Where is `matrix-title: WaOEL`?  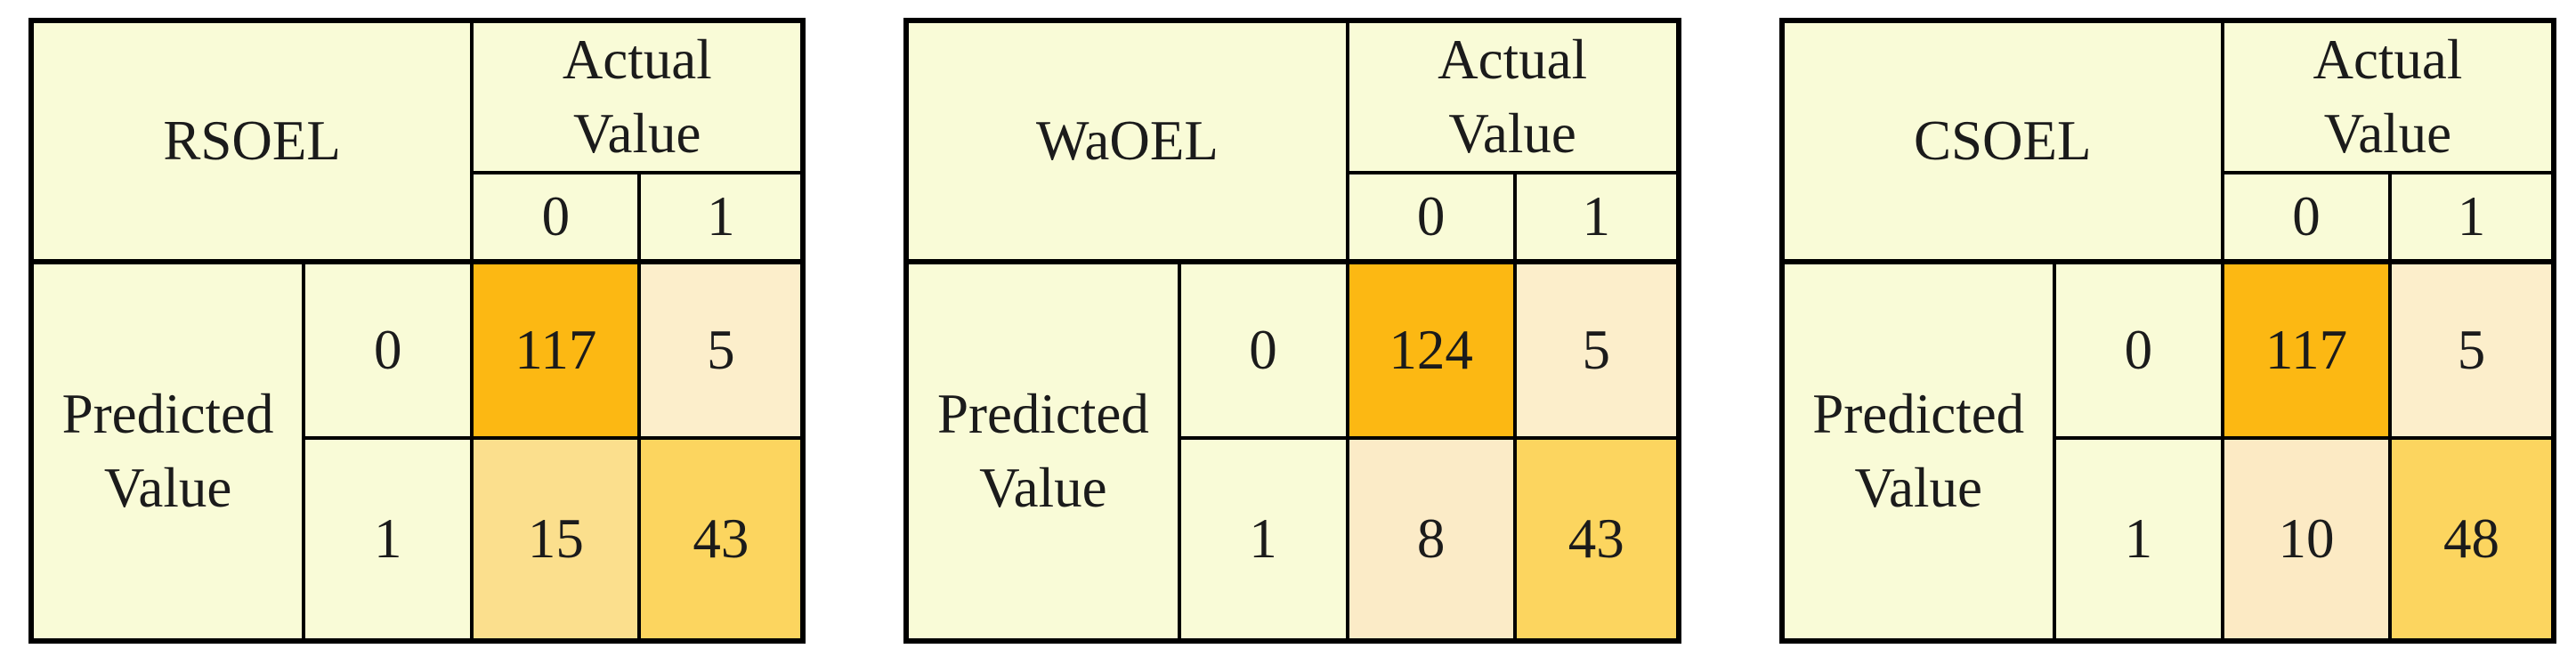 matrix-title: WaOEL is located at coordinates (1128, 141).